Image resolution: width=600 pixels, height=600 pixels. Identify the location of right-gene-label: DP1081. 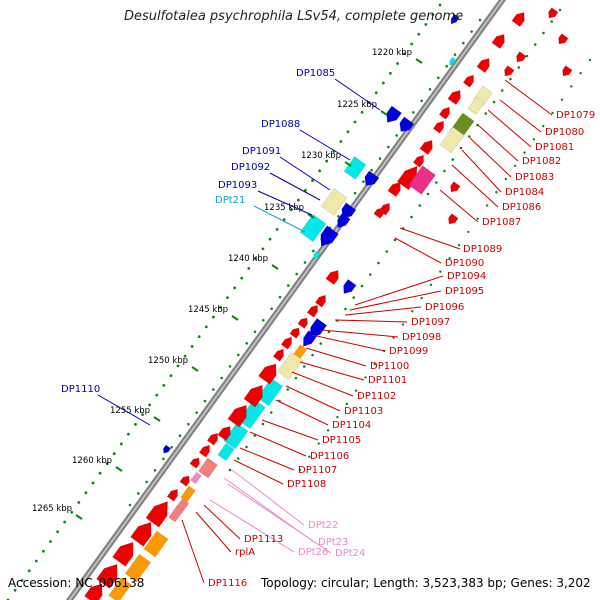
(554, 147).